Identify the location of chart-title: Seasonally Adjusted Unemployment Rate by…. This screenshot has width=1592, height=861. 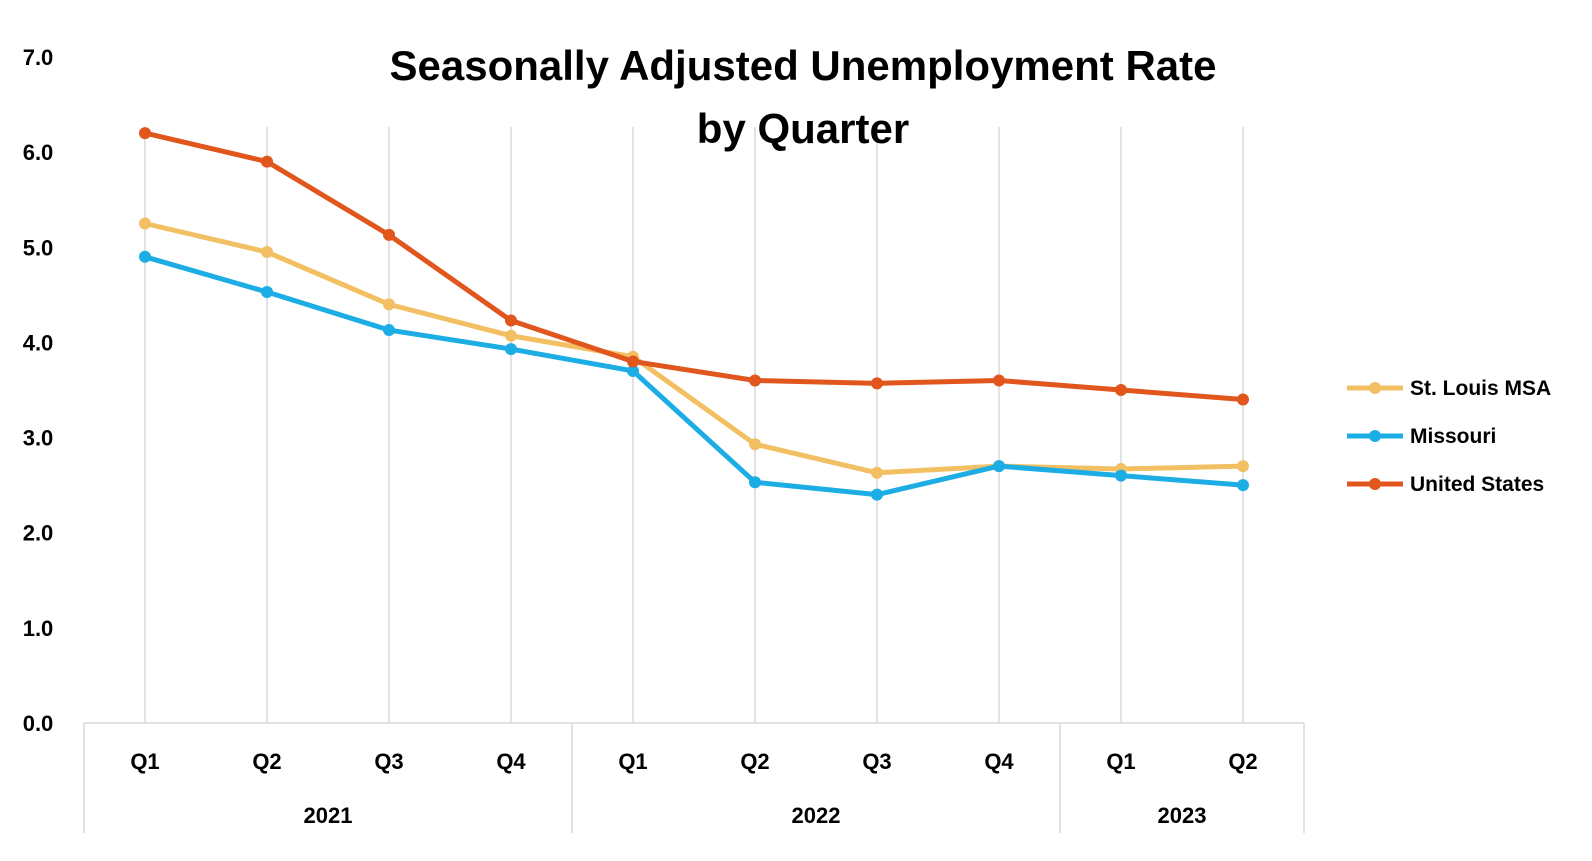
(803, 97).